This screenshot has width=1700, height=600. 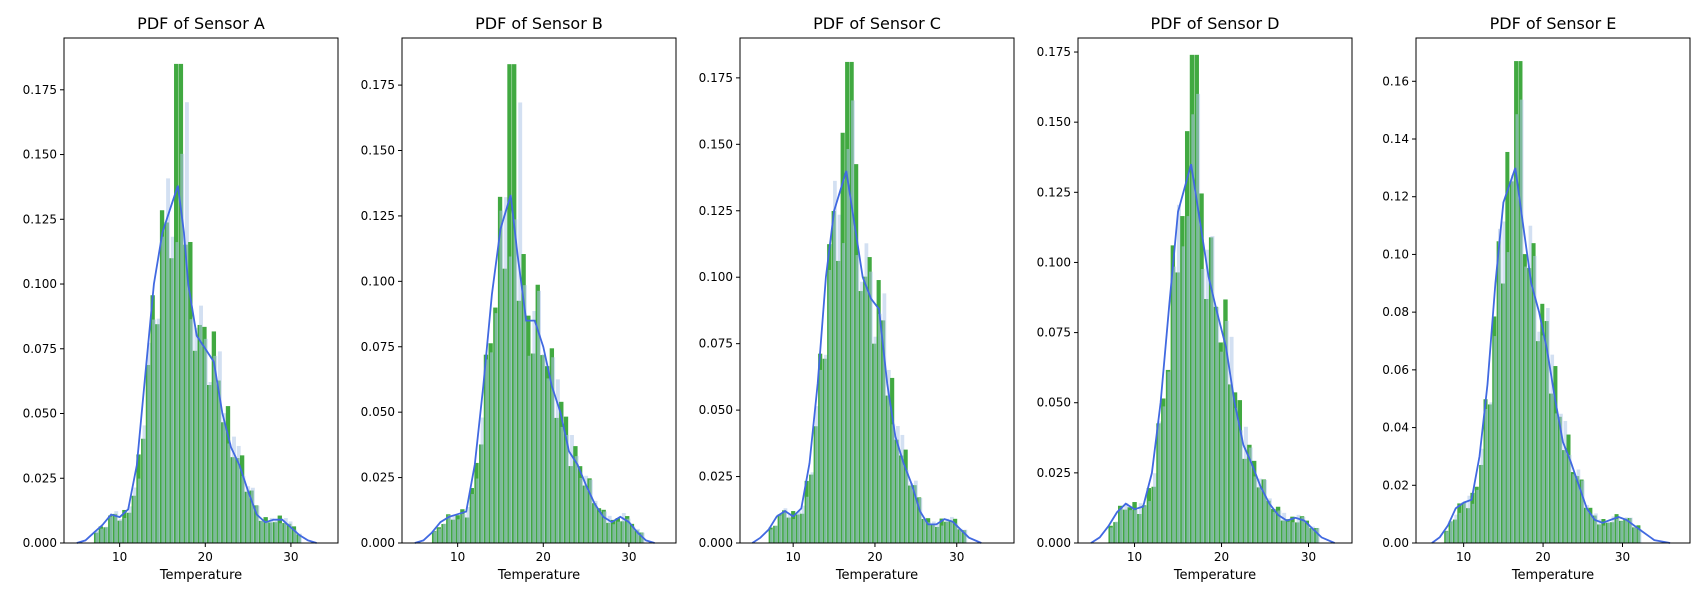 What do you see at coordinates (201, 23) in the screenshot?
I see `chart-title: PDF of Sensor A` at bounding box center [201, 23].